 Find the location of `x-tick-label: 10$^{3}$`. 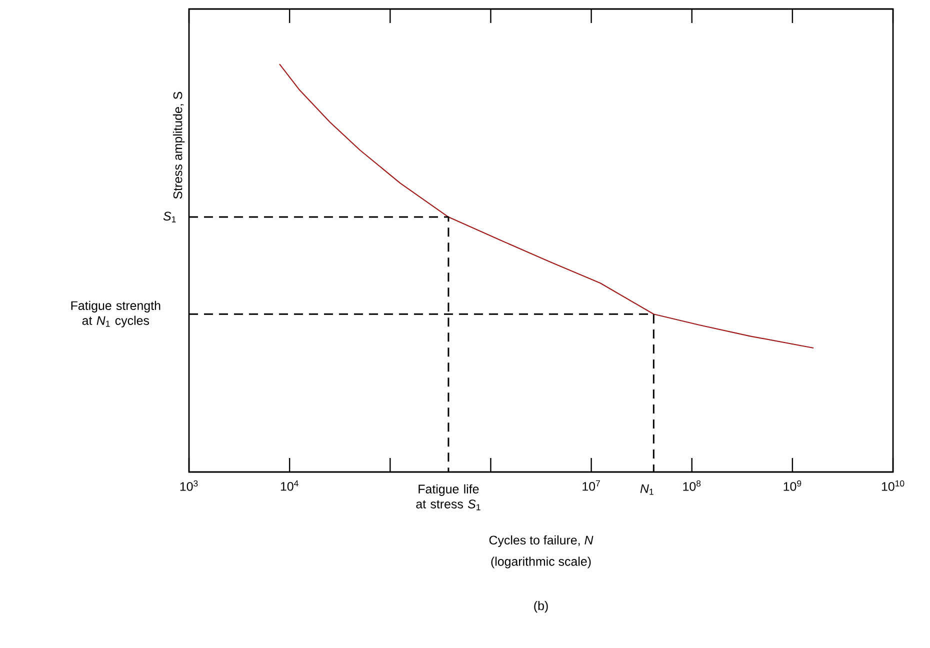

x-tick-label: 10$^{3}$ is located at coordinates (189, 485).